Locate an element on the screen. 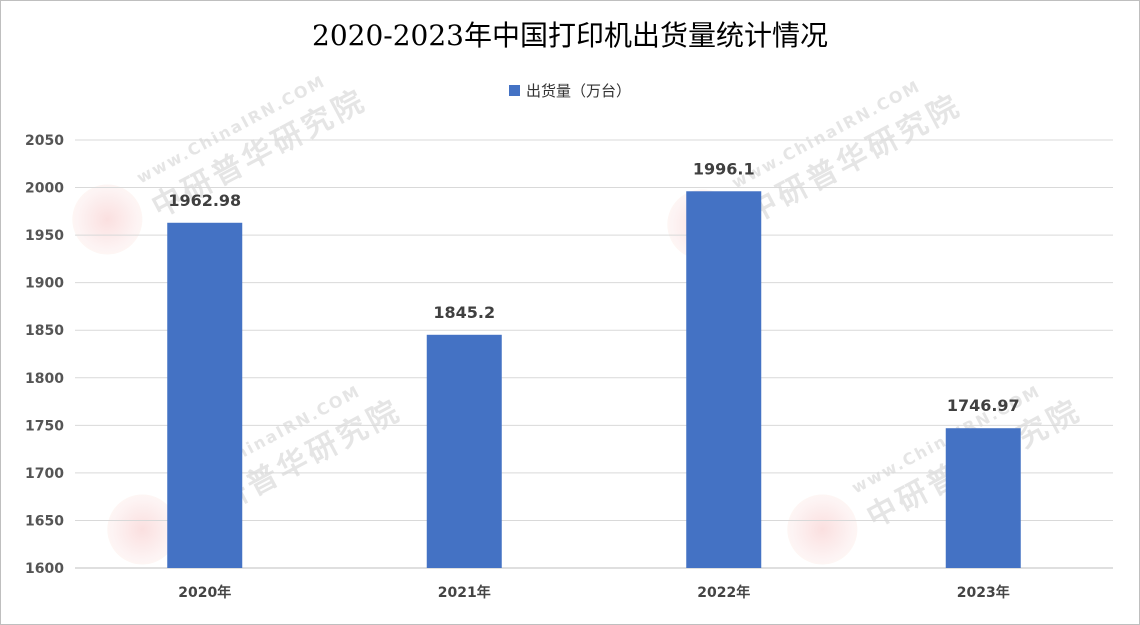 The height and width of the screenshot is (625, 1140). y-tick-label: 1800 is located at coordinates (44, 379).